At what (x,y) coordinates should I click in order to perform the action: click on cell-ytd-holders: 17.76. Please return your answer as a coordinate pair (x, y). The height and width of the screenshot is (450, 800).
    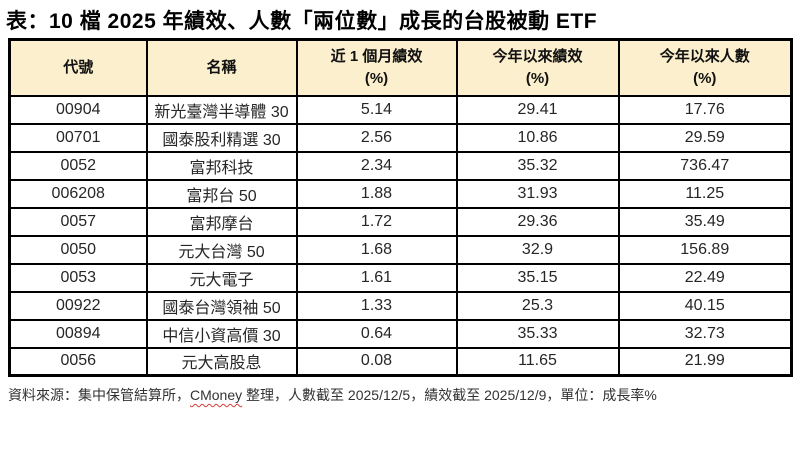
    Looking at the image, I should click on (705, 109).